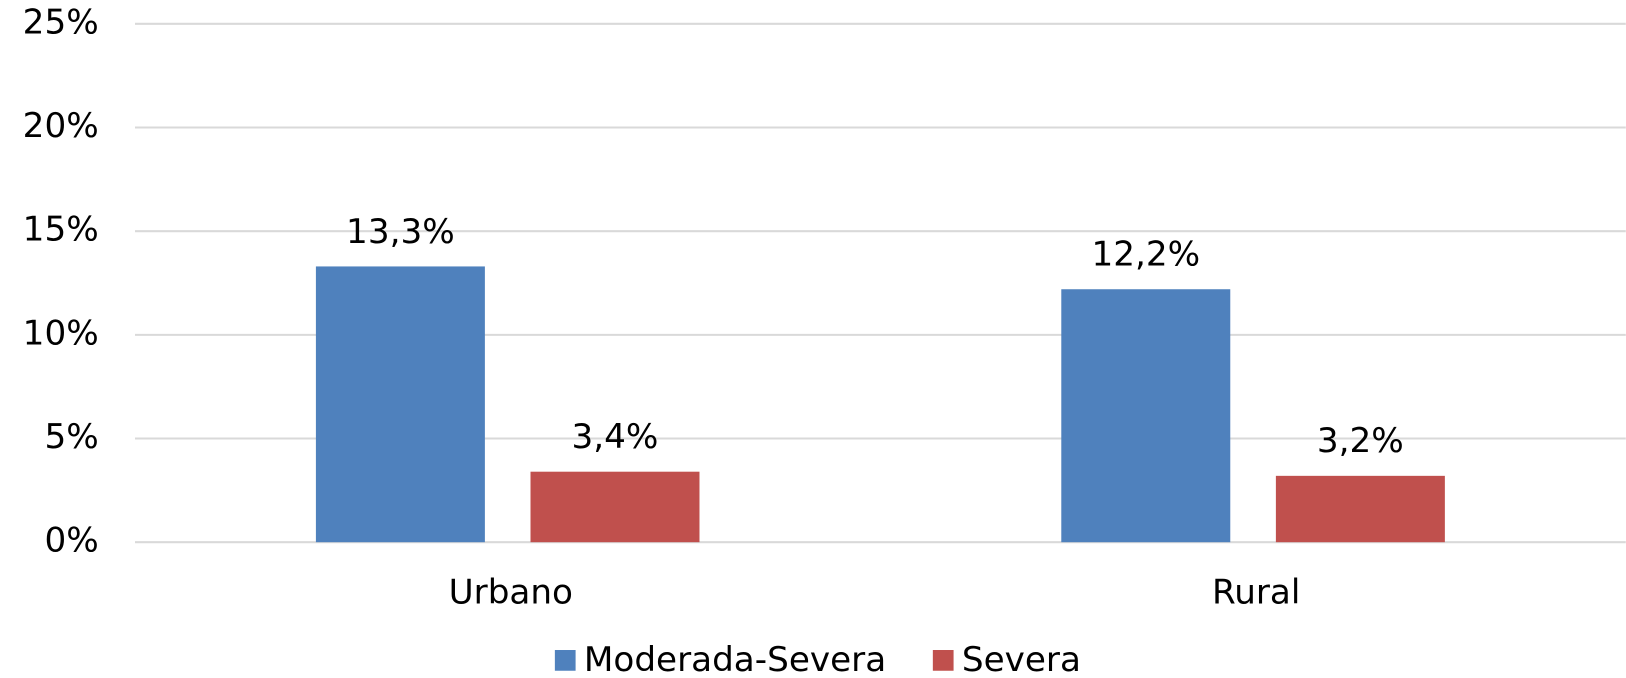 This screenshot has width=1626, height=678. What do you see at coordinates (71, 437) in the screenshot?
I see `y-tick-label: 5%` at bounding box center [71, 437].